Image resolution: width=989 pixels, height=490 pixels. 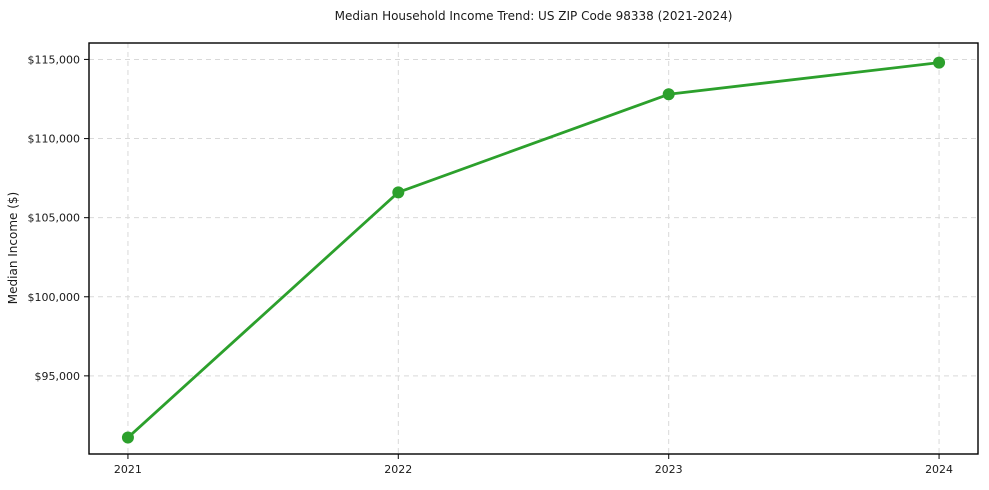 What do you see at coordinates (54, 218) in the screenshot?
I see `y-tick-label: $105,000` at bounding box center [54, 218].